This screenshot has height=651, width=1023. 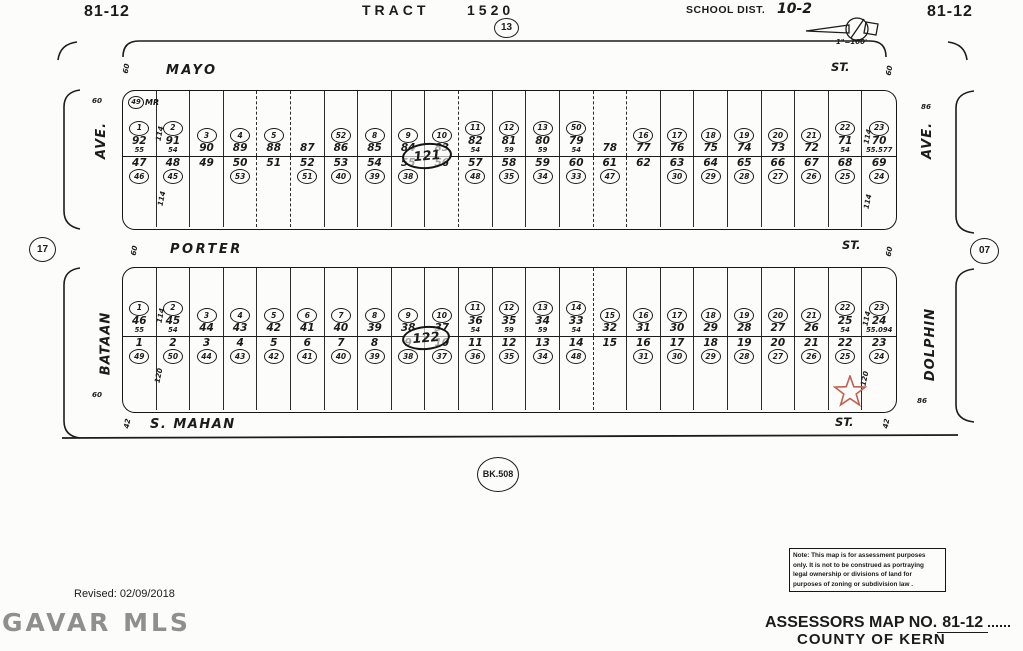 I want to click on lot-number: 86, so click(x=341, y=147).